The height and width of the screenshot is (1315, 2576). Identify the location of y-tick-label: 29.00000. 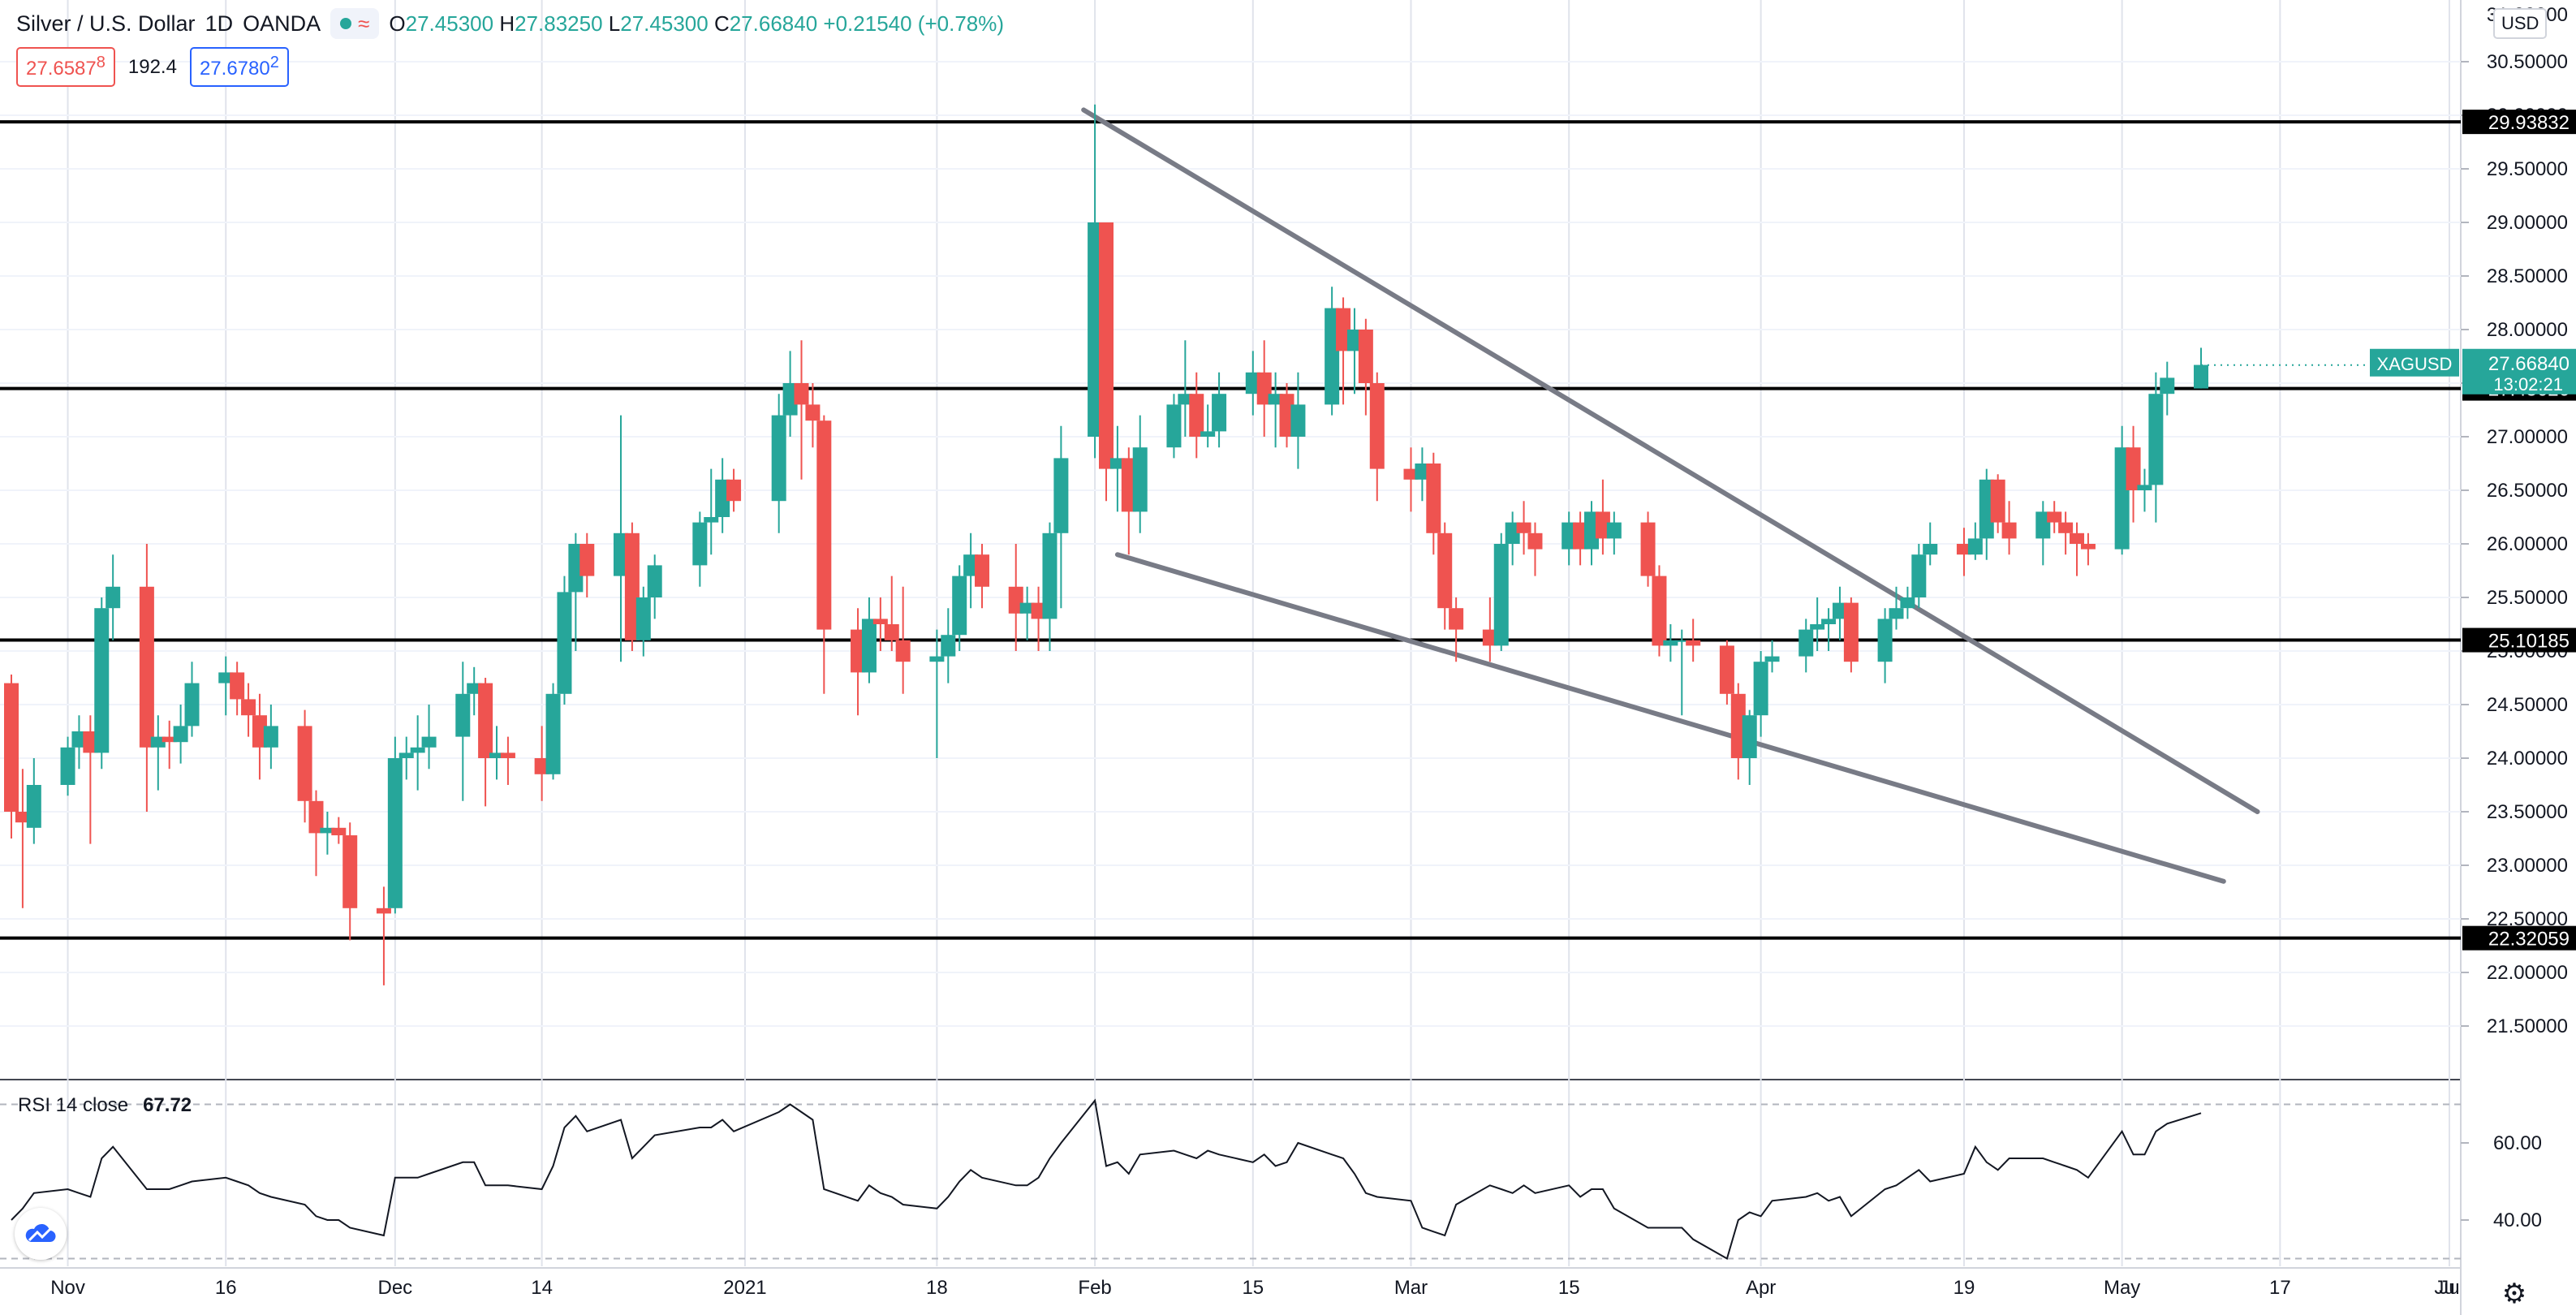
(2528, 223).